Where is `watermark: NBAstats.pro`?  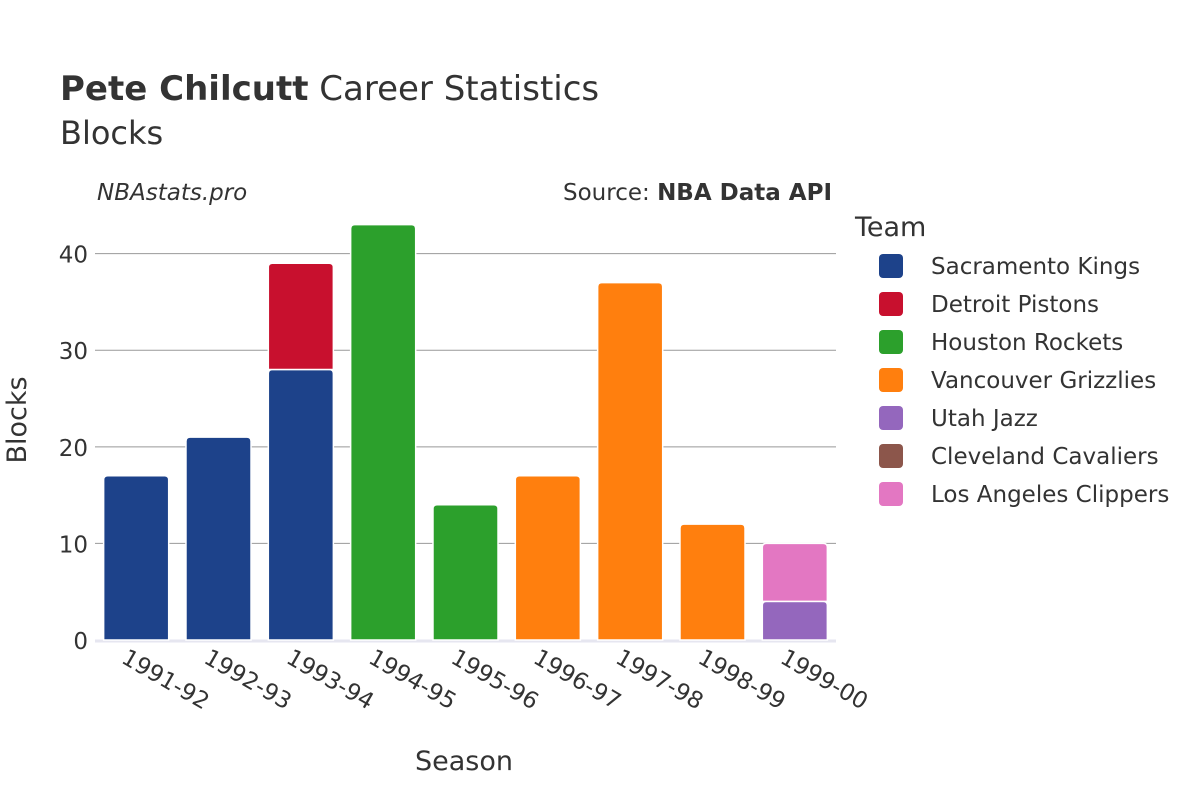
watermark: NBAstats.pro is located at coordinates (172, 193).